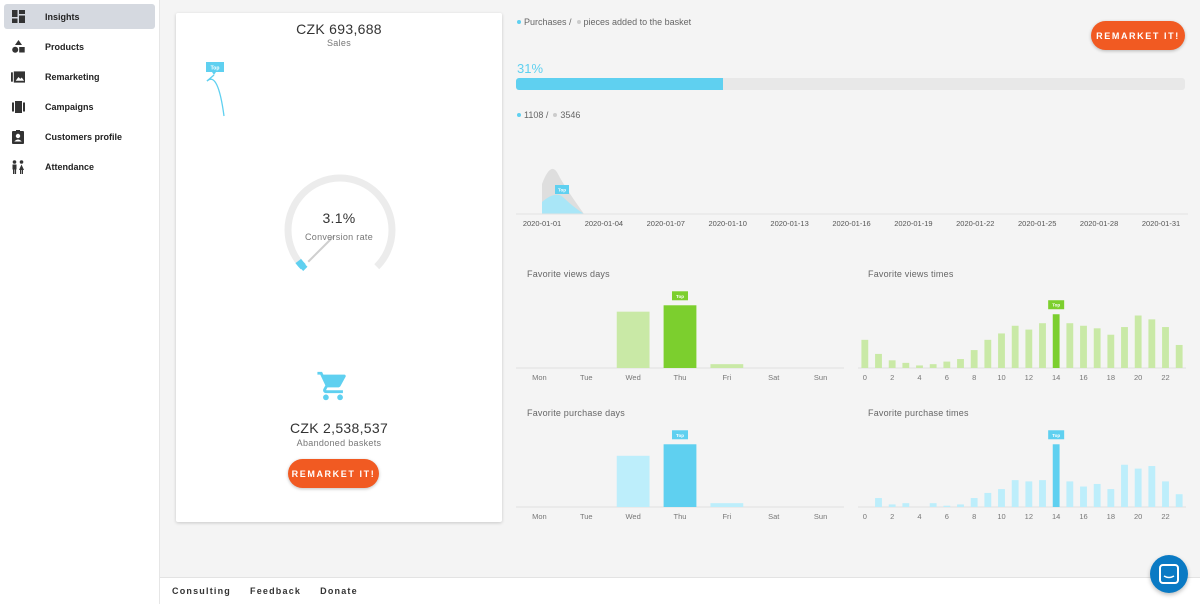 The image size is (1200, 604). I want to click on shopping-cart-icon, so click(333, 388).